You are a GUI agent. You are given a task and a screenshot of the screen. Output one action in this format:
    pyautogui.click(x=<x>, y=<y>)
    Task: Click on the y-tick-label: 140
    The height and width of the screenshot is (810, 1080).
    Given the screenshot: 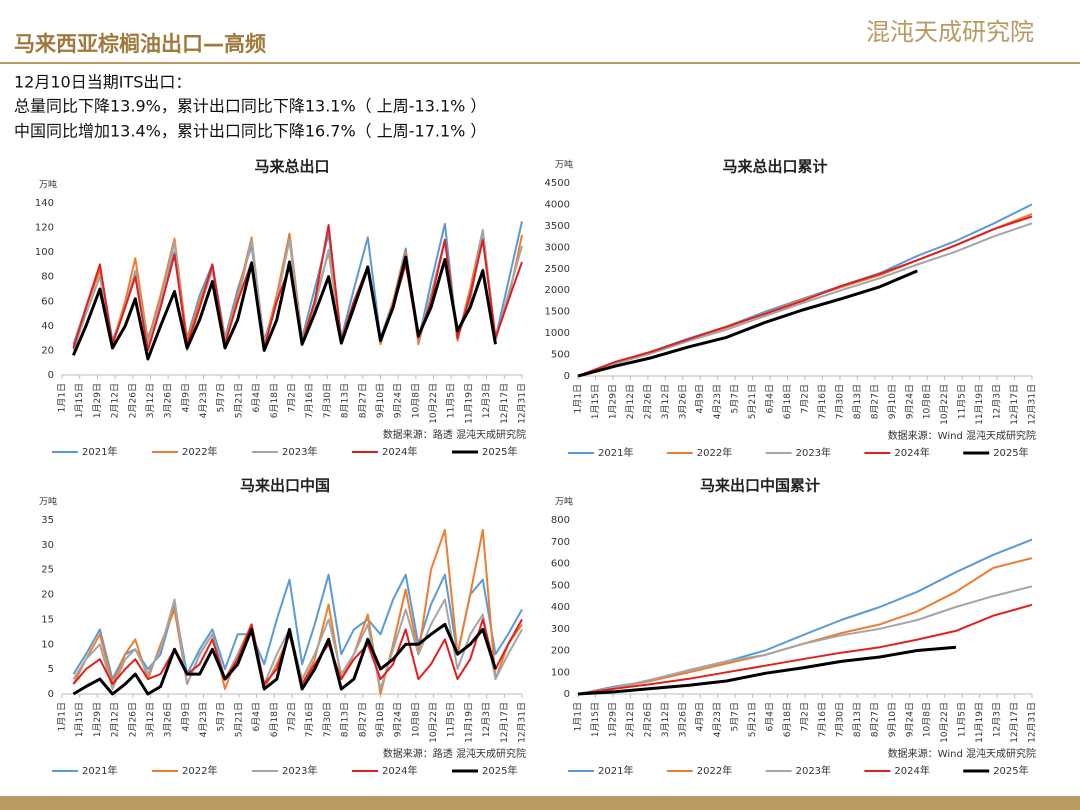 What is the action you would take?
    pyautogui.click(x=44, y=203)
    